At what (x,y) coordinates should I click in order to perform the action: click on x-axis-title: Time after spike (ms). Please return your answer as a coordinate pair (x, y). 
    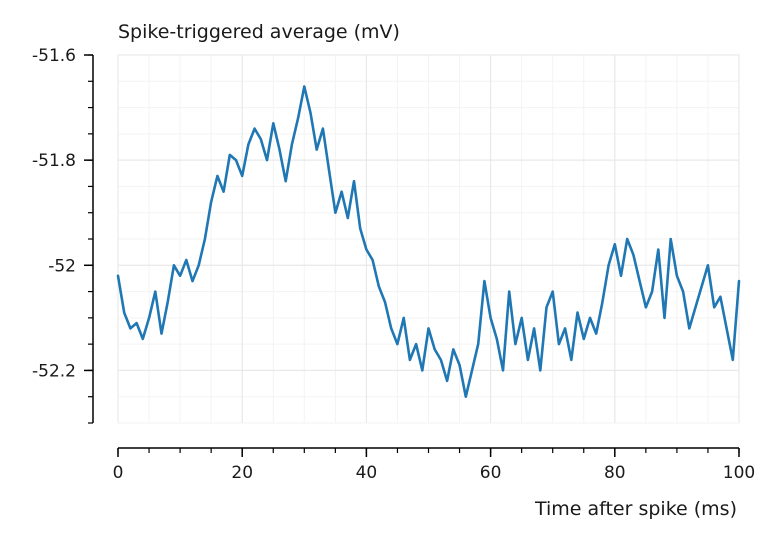
    Looking at the image, I should click on (635, 509).